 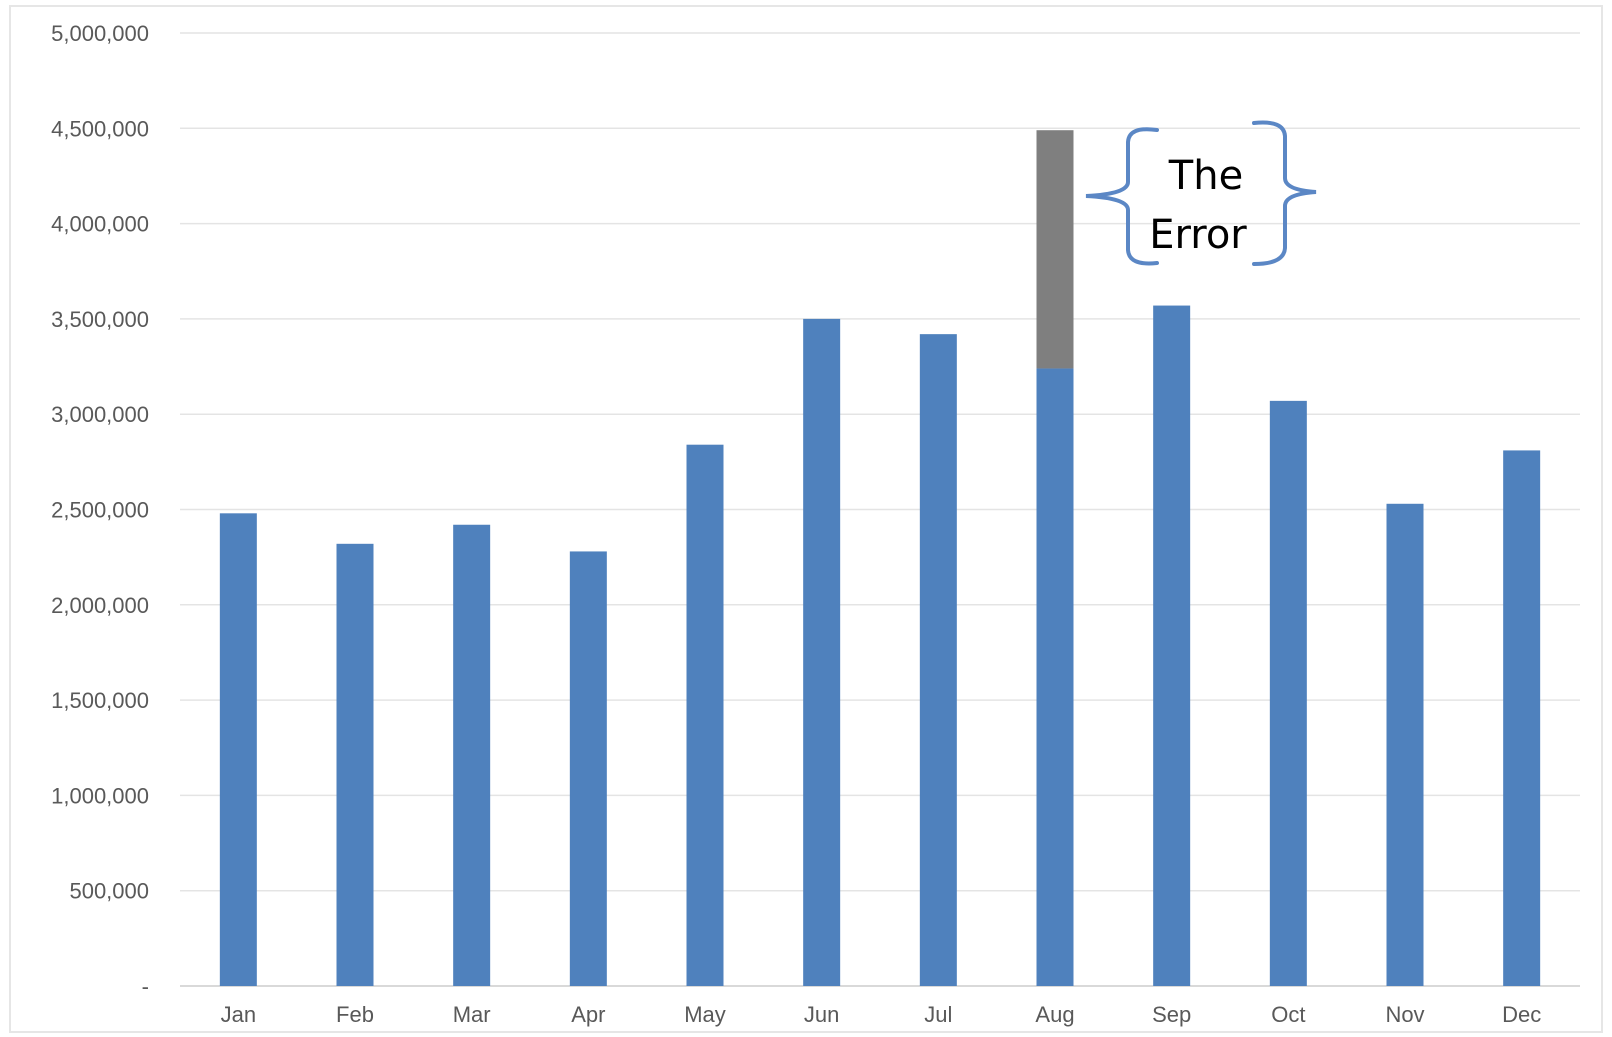 I want to click on x-tick-label: Aug, so click(x=1054, y=1014).